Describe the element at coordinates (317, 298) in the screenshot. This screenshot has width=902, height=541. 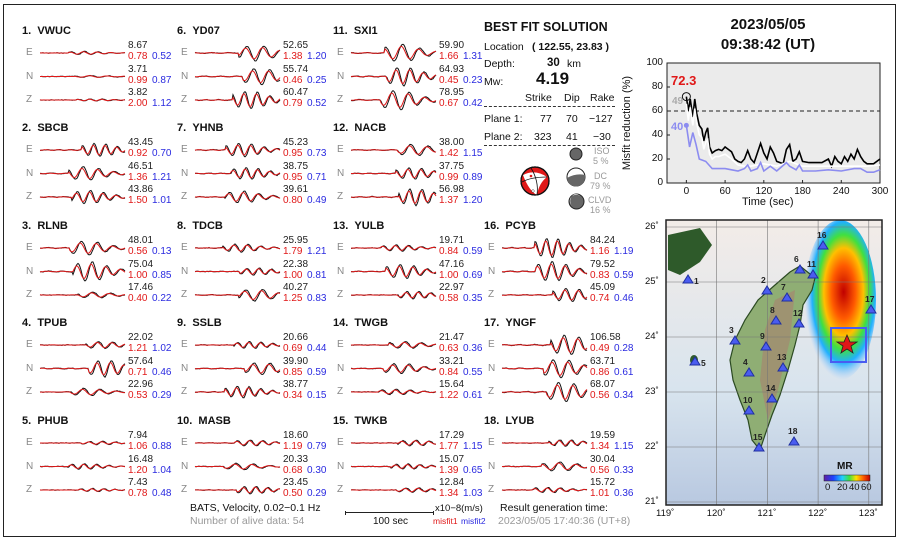
I see `misfit2-value: 0.83` at that location.